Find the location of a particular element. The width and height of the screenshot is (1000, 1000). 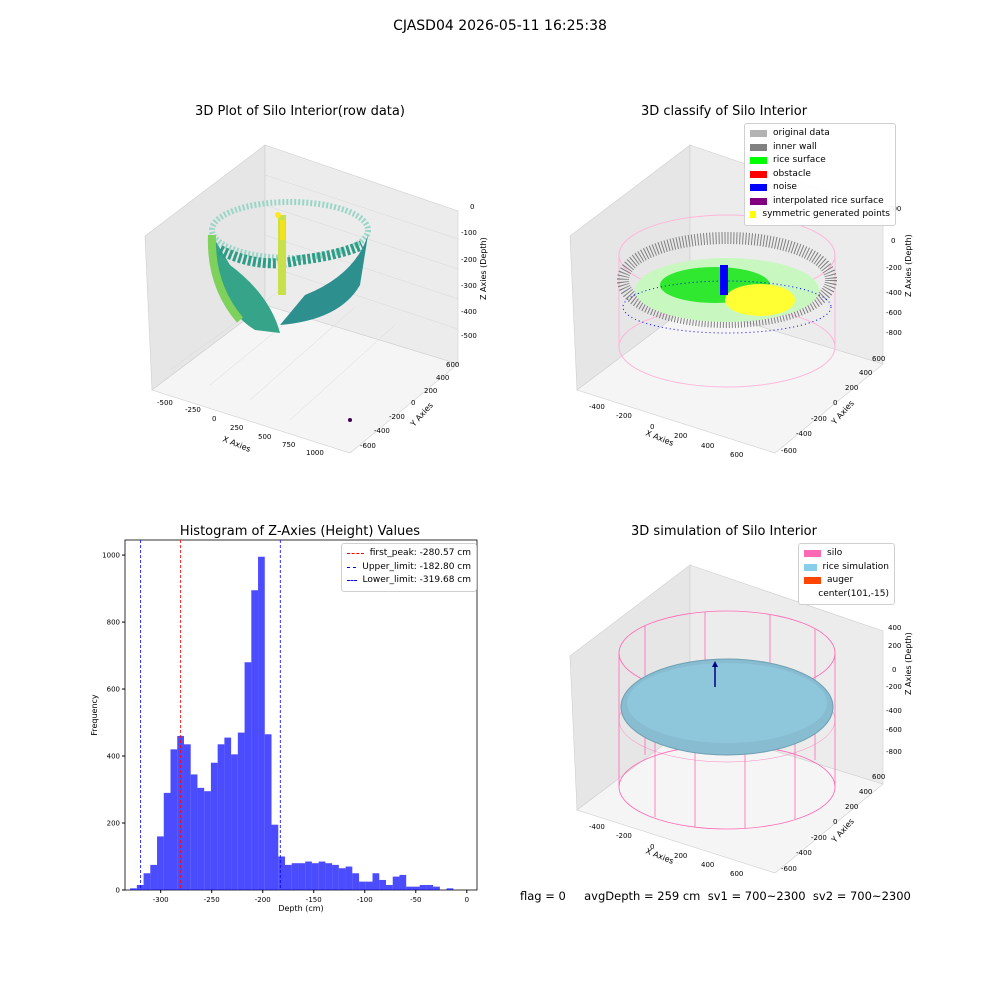

histogram-y-ticks: 0 200 400 600 800 1000 is located at coordinates (113, 723).